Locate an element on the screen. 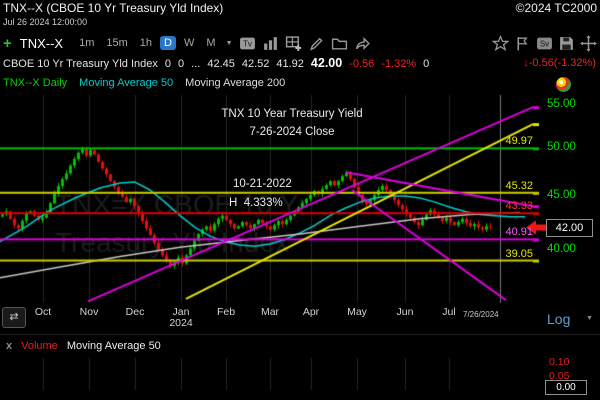 The image size is (600, 400). toolbar-right-group: Sv is located at coordinates (544, 43).